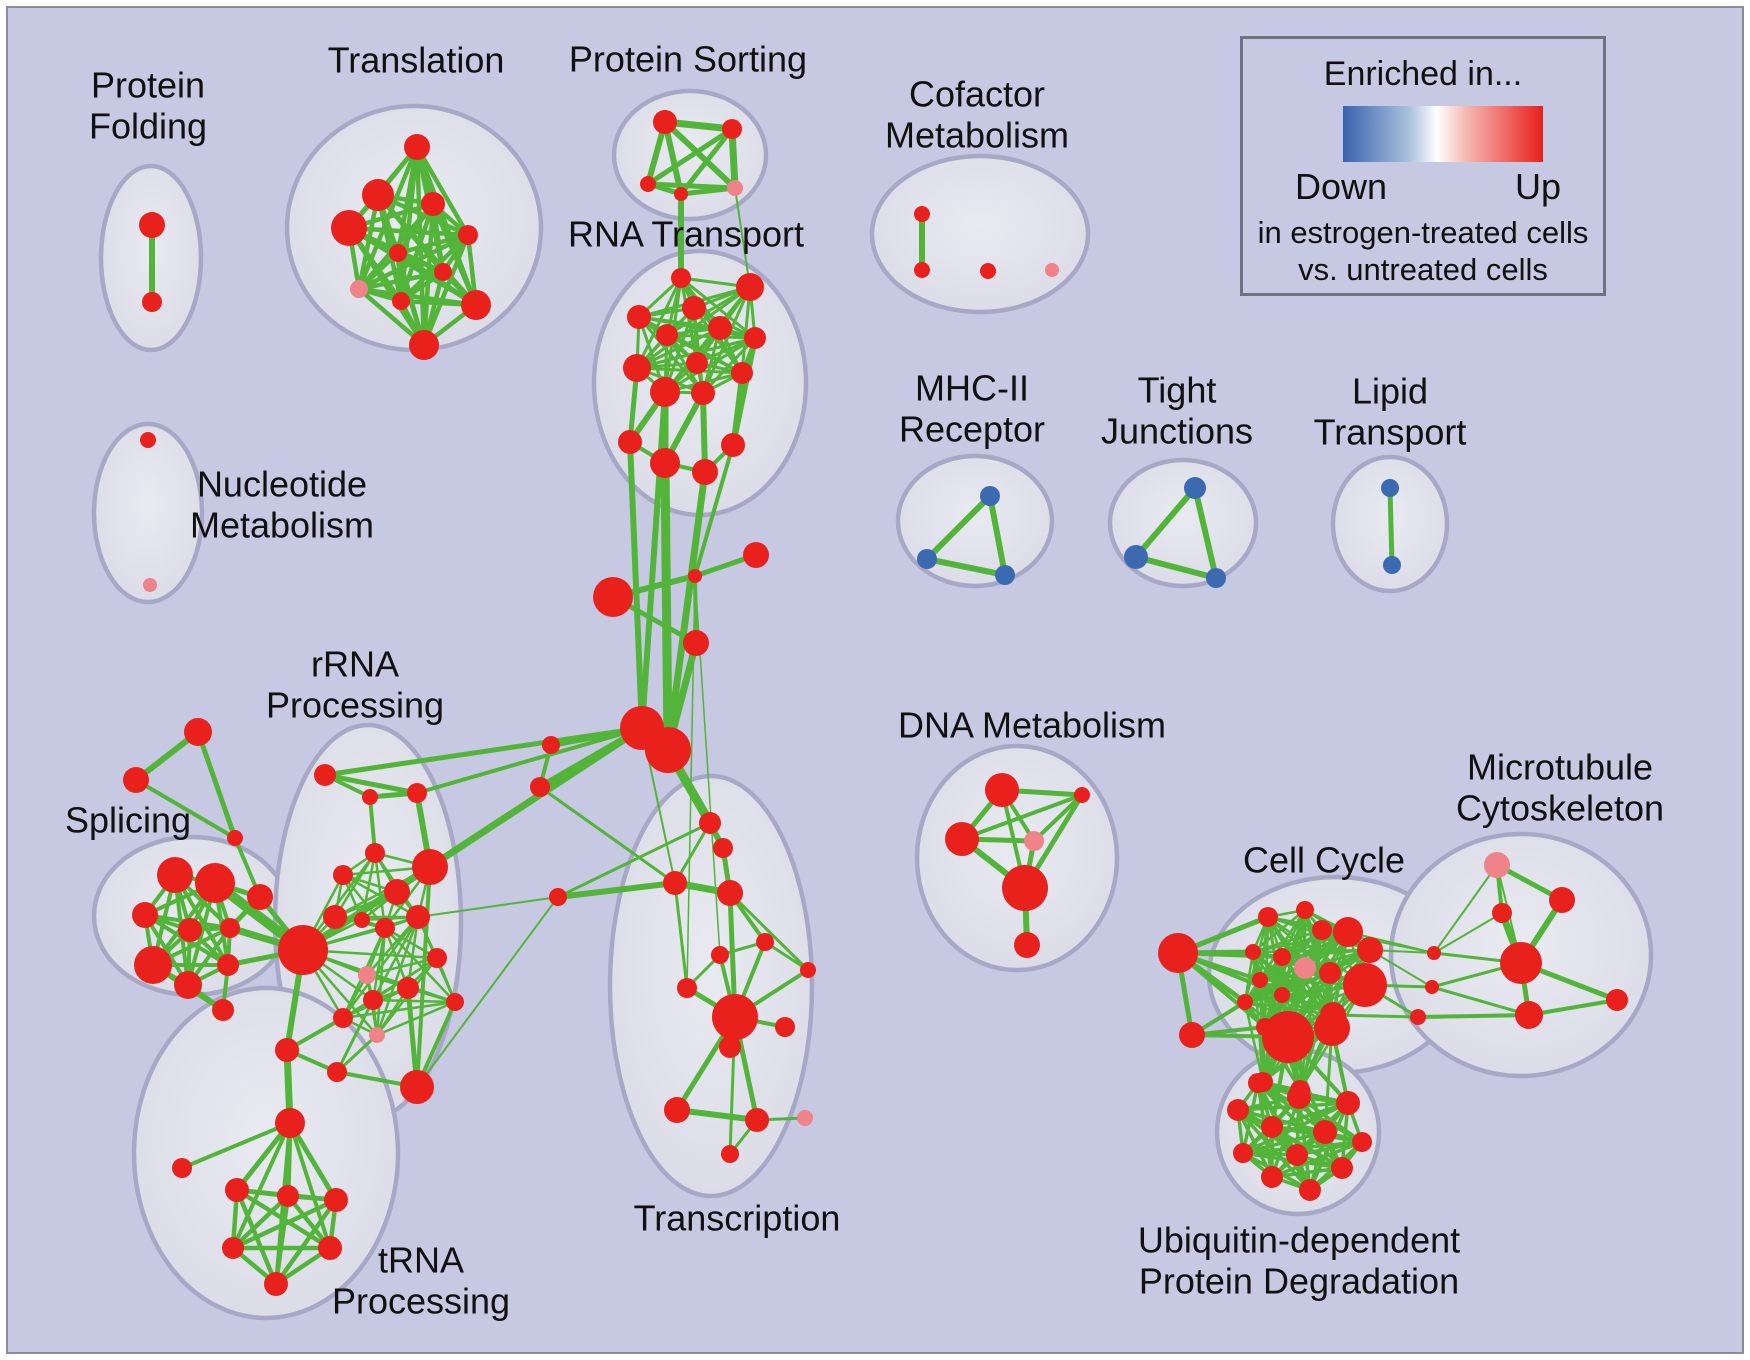 This screenshot has width=1750, height=1360. What do you see at coordinates (972, 388) in the screenshot?
I see `cluster-label-mhc-ii-receptor: MHC-II` at bounding box center [972, 388].